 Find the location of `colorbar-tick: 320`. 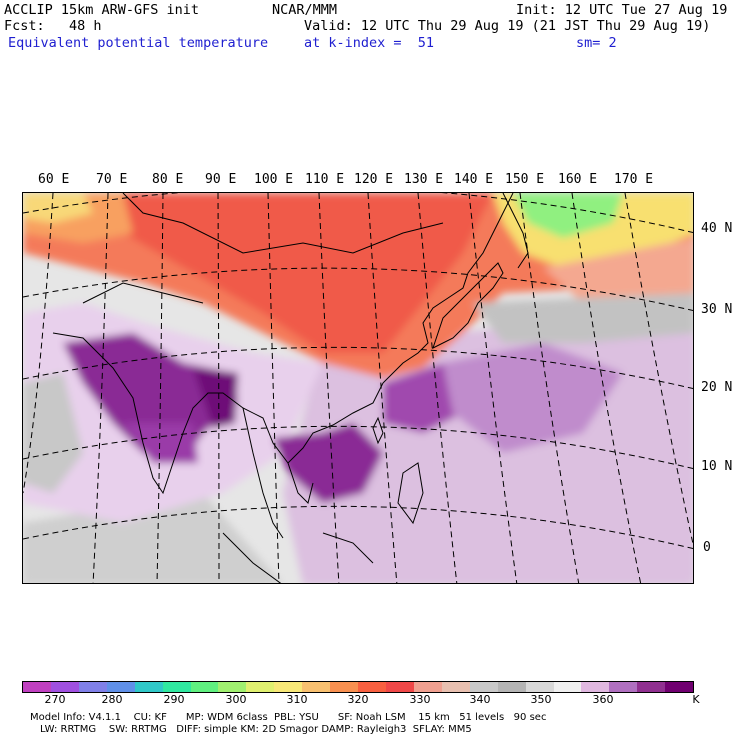

colorbar-tick: 320 is located at coordinates (358, 699).